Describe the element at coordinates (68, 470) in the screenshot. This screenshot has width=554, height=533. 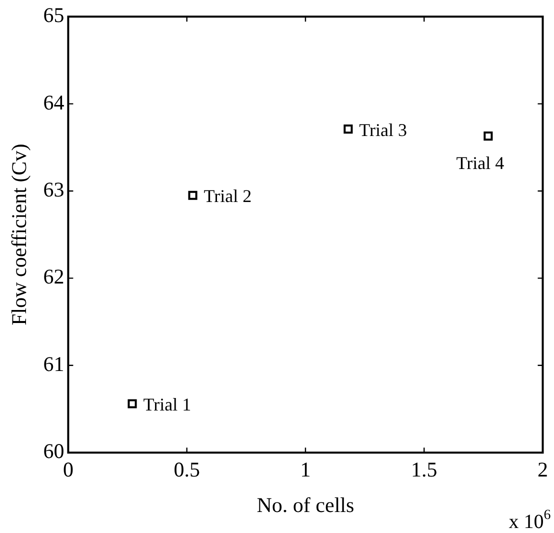
I see `x-tick-label: 0` at that location.